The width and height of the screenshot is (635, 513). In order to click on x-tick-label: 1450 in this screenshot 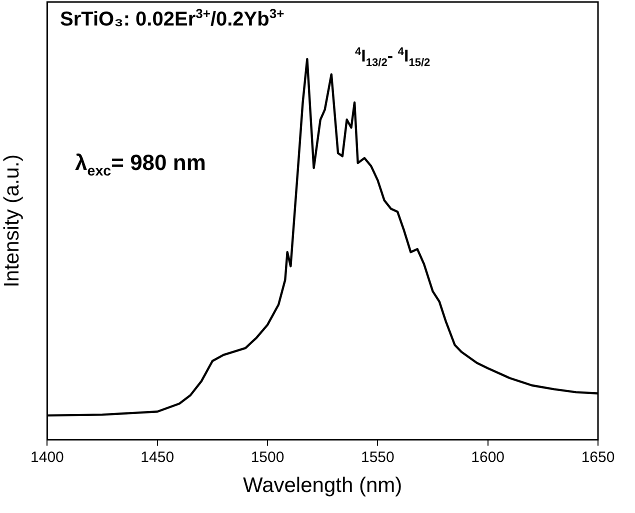, I will do `click(157, 457)`.